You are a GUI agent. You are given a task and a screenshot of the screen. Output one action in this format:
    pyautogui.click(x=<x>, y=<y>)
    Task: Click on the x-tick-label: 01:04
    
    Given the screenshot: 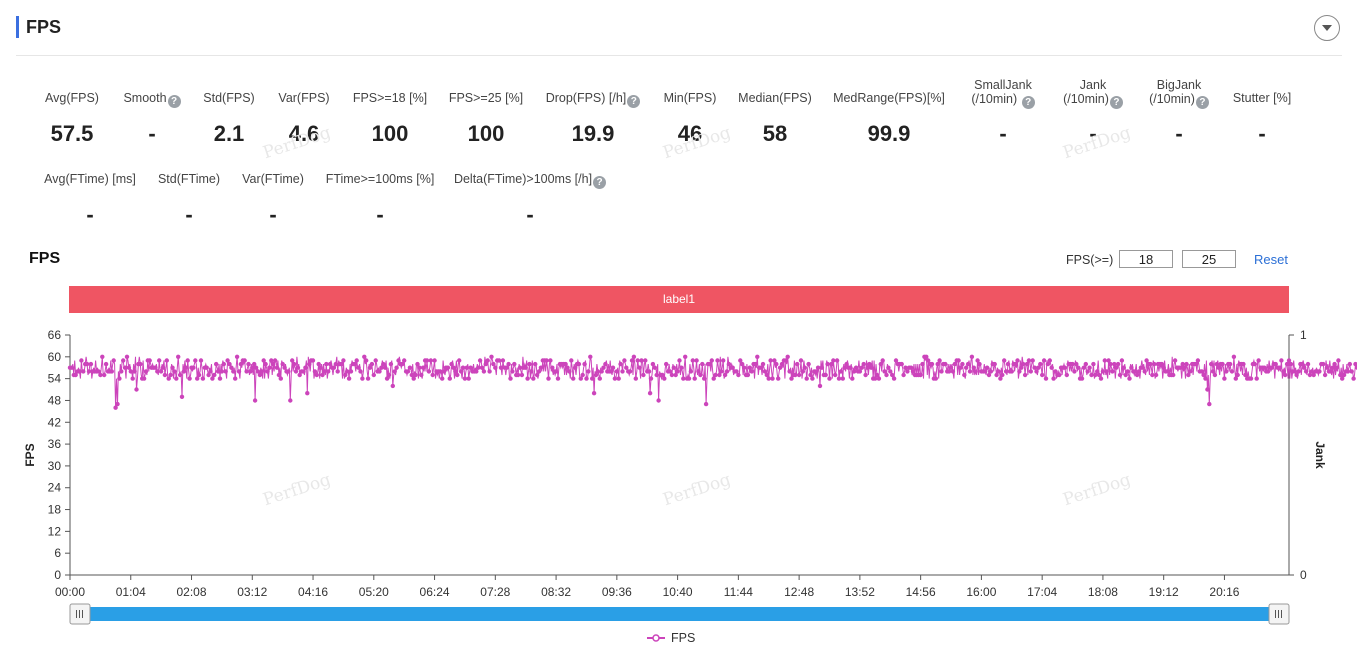 What is the action you would take?
    pyautogui.click(x=131, y=592)
    